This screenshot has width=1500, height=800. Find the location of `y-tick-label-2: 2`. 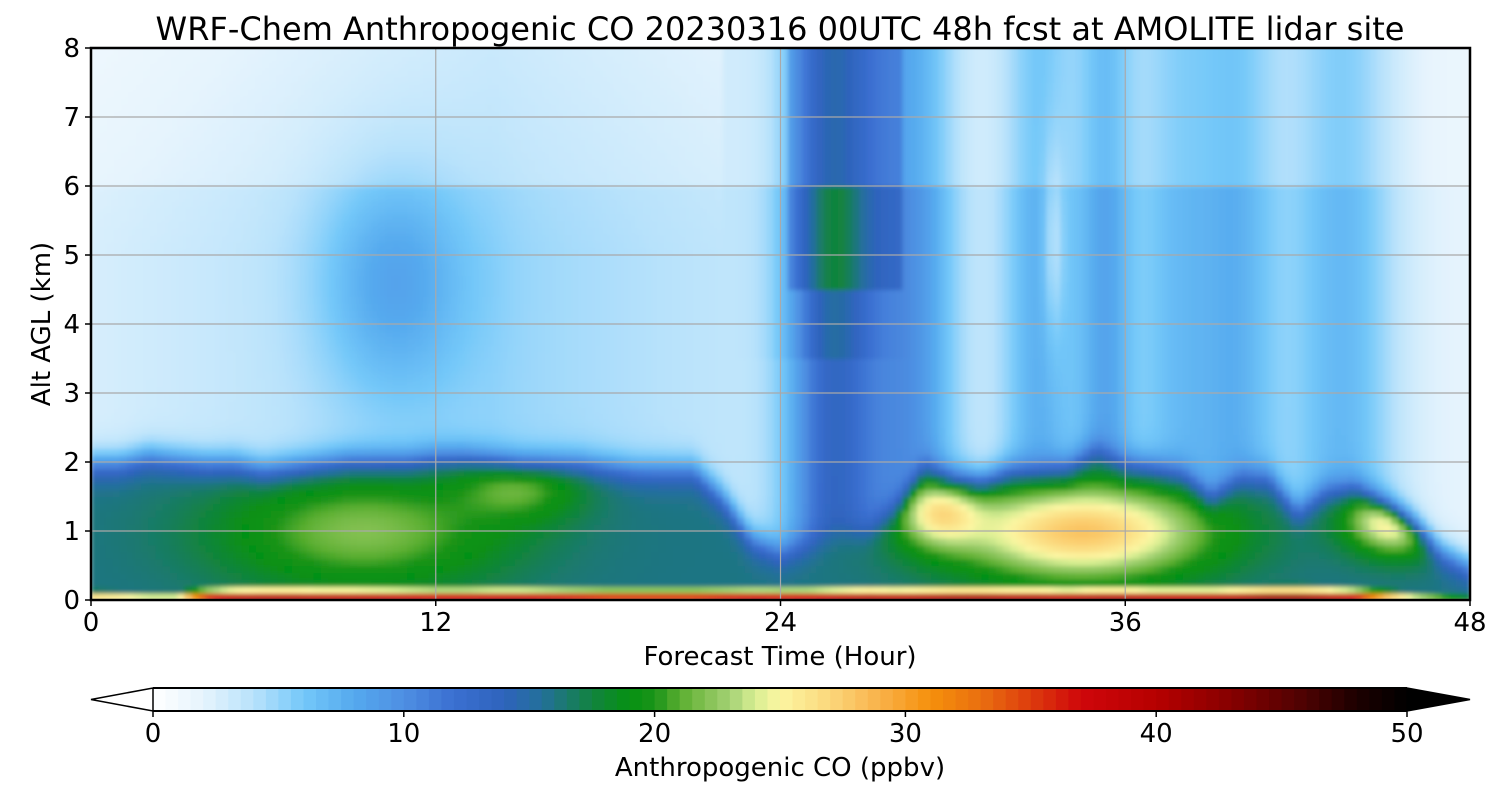

y-tick-label-2: 2 is located at coordinates (71, 463).